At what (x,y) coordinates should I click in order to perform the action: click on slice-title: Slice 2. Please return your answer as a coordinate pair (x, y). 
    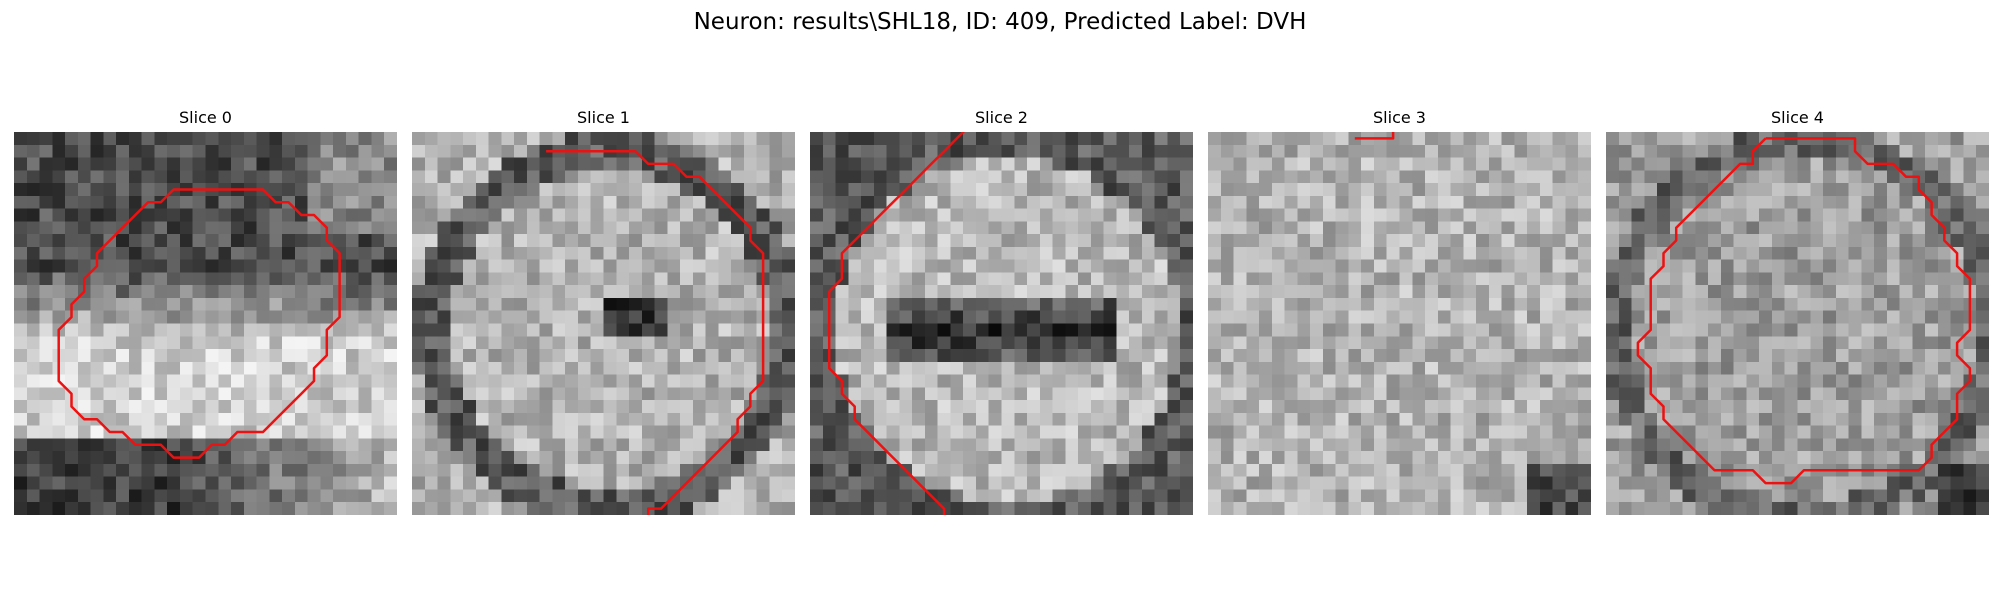
    Looking at the image, I should click on (1001, 117).